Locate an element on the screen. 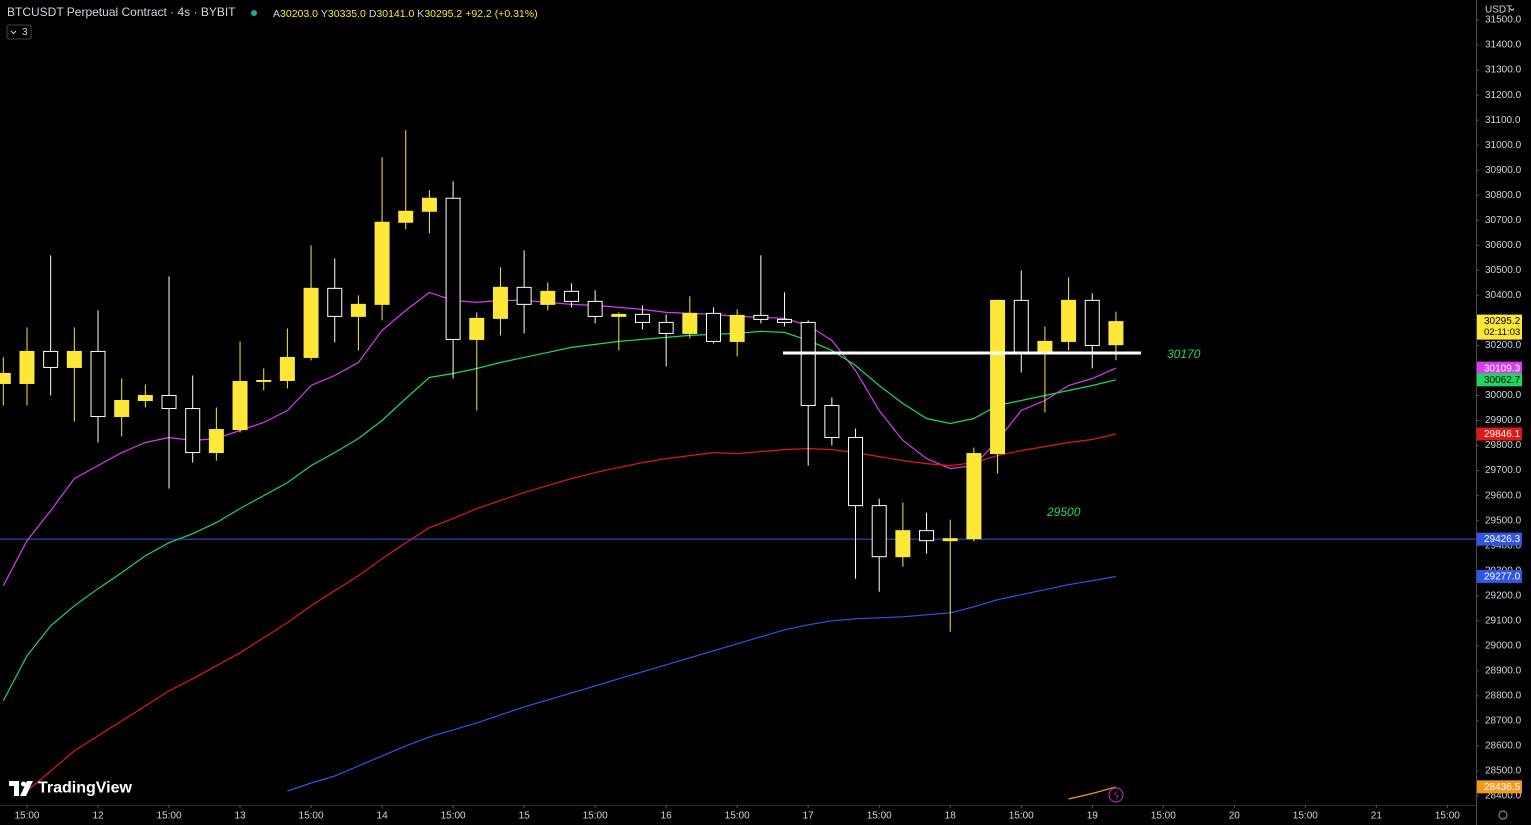 The height and width of the screenshot is (825, 1531). ohlc-change: +92.2 (+0.31%) is located at coordinates (501, 14).